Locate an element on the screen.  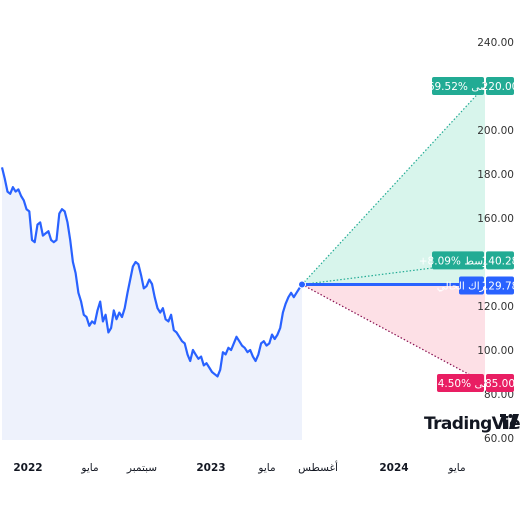
x-axis: 2022 مايو سبتمبر 2023 مايو أغسطس 2024 مايو is located at coordinates (239, 467).